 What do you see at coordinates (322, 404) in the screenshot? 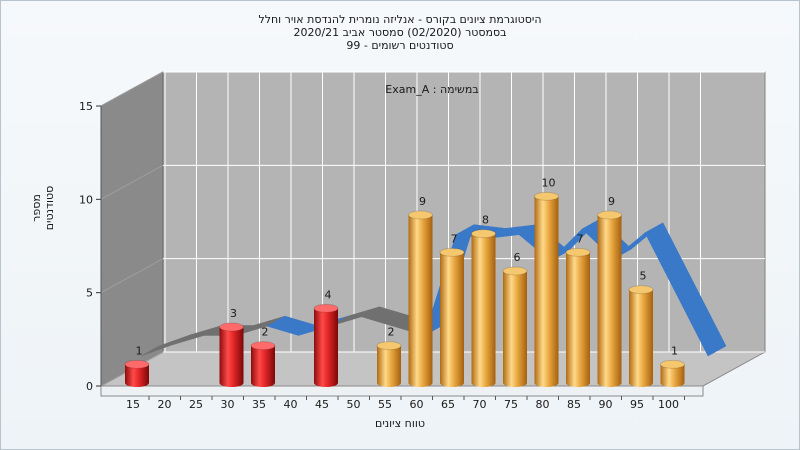
I see `x-tick-label: 45` at bounding box center [322, 404].